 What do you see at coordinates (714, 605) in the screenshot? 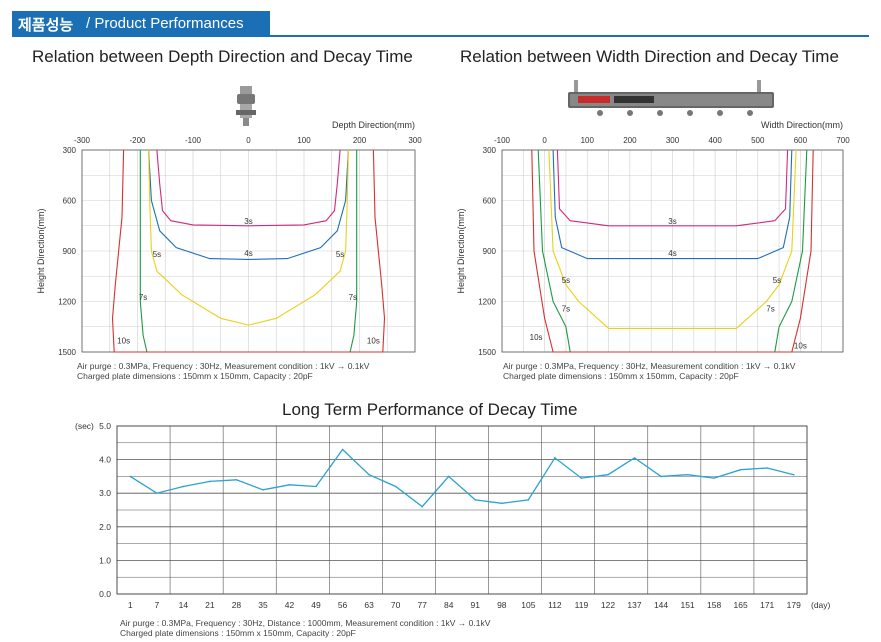
I see `longterm-x-tick-label: 158` at bounding box center [714, 605].